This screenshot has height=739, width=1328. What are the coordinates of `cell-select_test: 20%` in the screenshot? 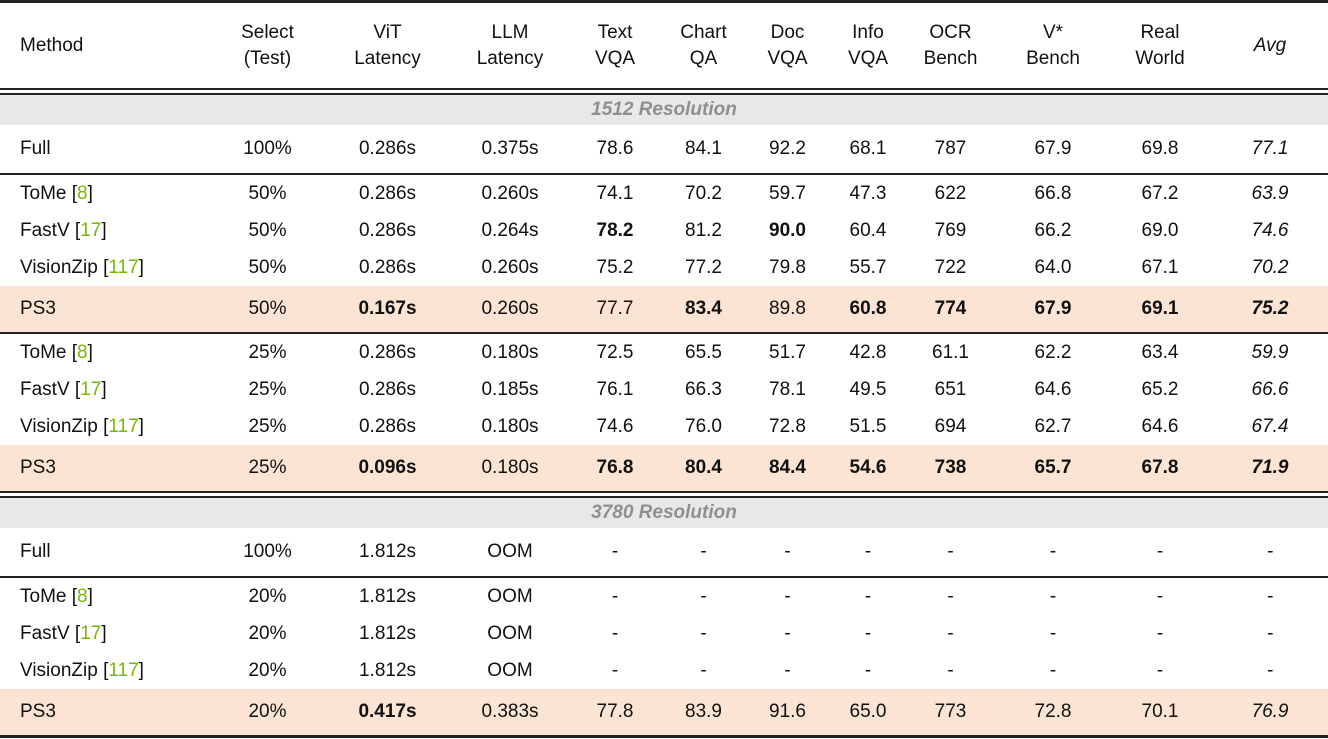 It's located at (267, 596).